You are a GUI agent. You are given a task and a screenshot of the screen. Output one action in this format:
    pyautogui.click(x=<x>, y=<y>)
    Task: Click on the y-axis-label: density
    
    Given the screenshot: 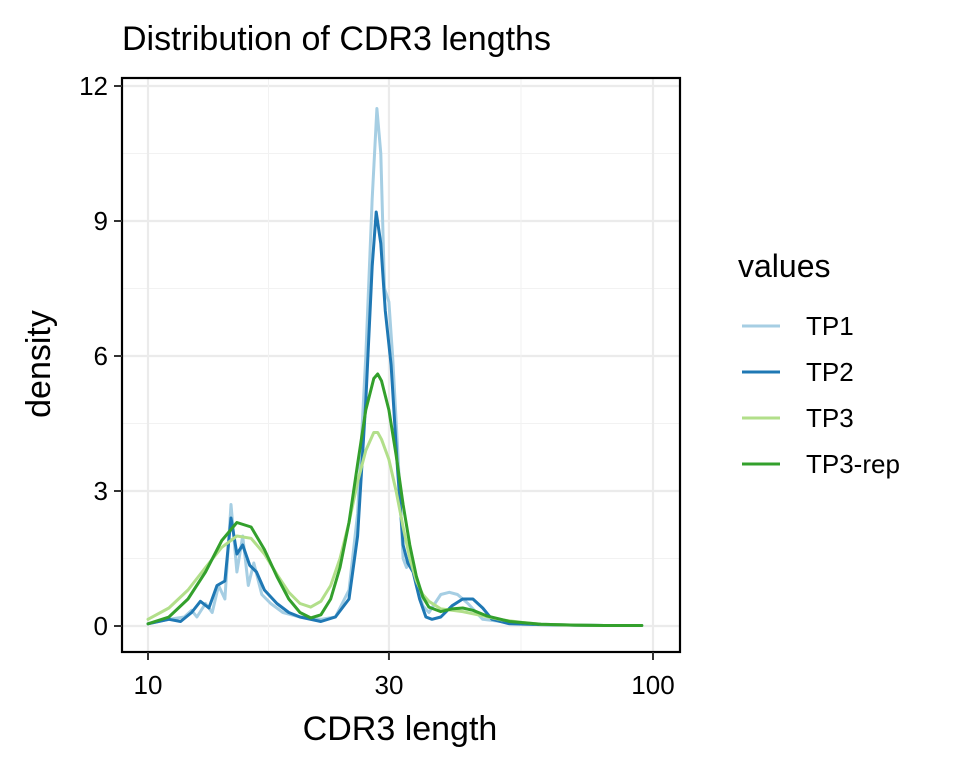 What is the action you would take?
    pyautogui.click(x=39, y=364)
    